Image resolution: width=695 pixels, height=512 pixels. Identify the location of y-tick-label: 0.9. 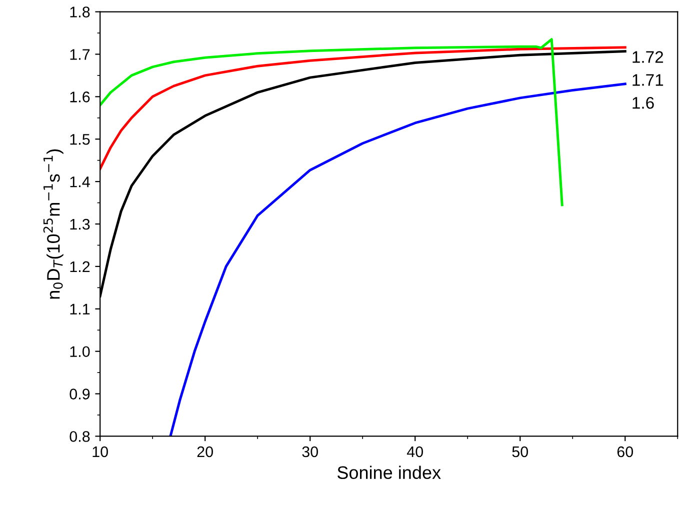
(80, 394).